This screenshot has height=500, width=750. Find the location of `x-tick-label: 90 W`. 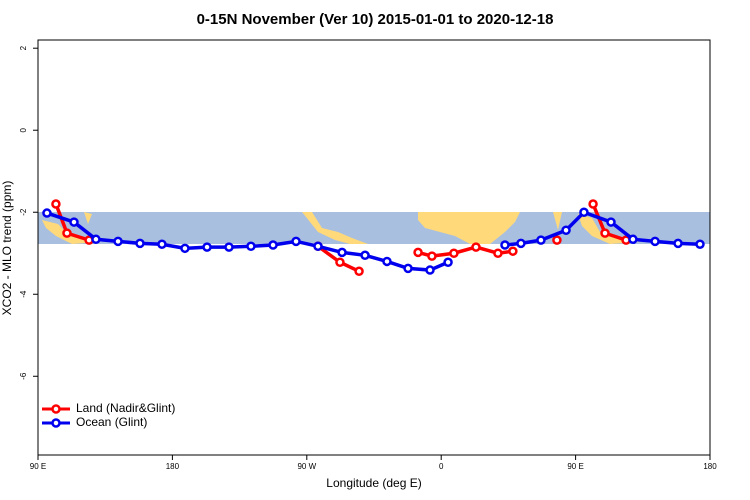

x-tick-label: 90 W is located at coordinates (306, 466).